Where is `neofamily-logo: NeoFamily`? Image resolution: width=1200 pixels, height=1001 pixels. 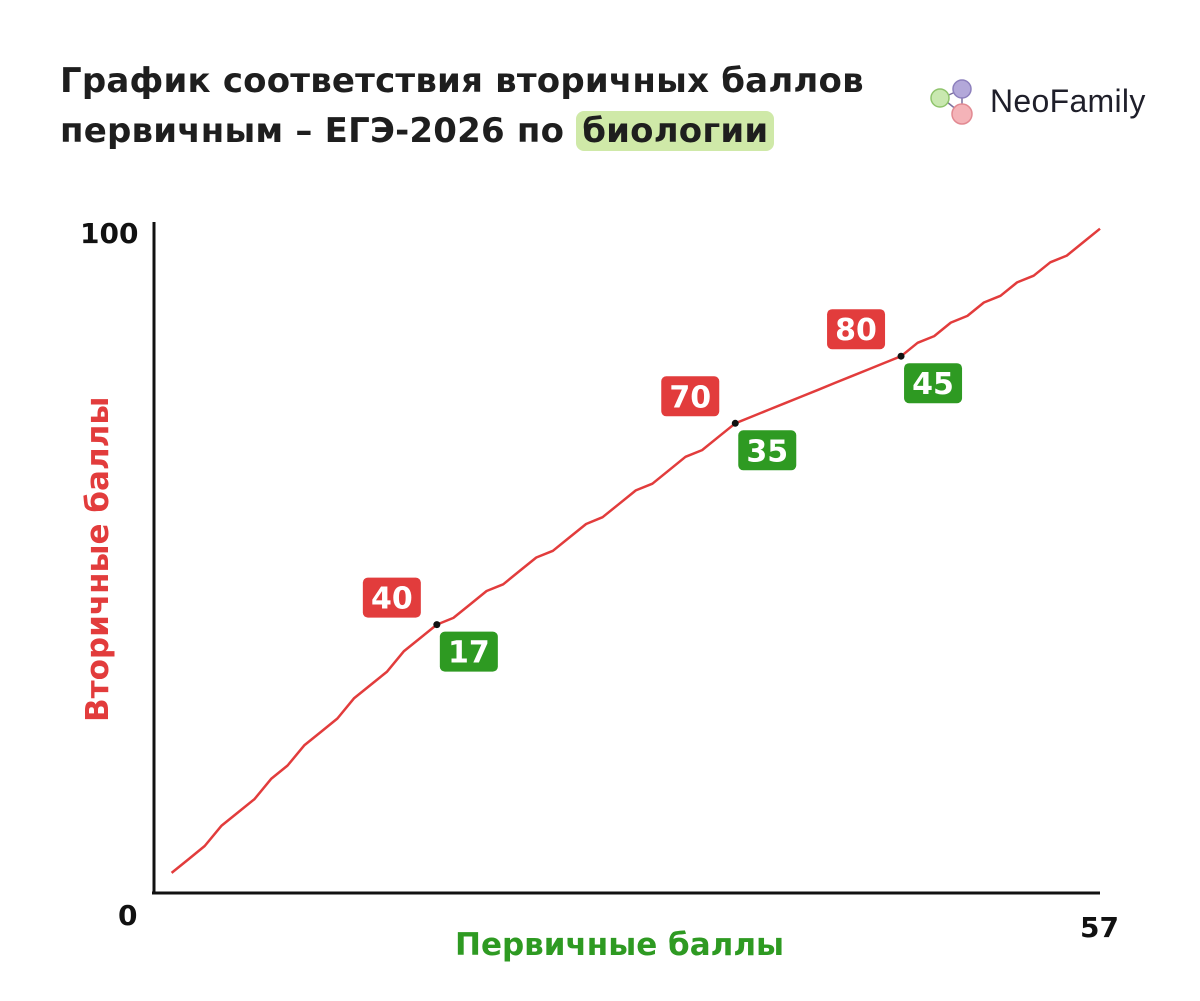 neofamily-logo: NeoFamily is located at coordinates (1037, 101).